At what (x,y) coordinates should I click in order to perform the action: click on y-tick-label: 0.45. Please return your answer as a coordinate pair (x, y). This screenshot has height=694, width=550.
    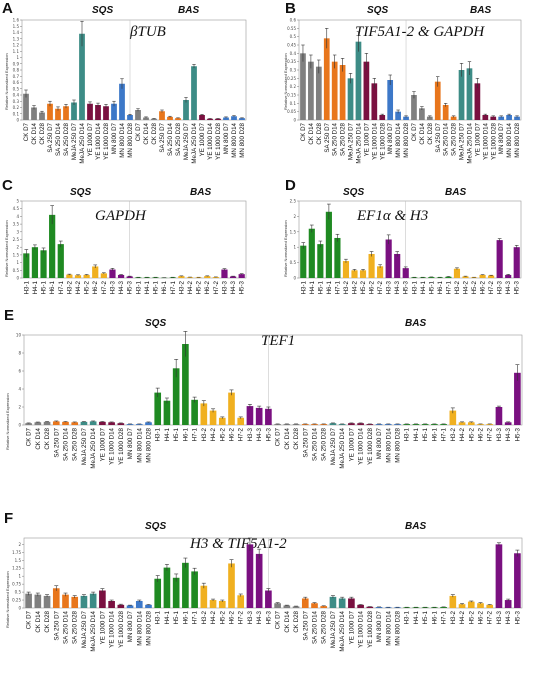
    Looking at the image, I should click on (291, 45).